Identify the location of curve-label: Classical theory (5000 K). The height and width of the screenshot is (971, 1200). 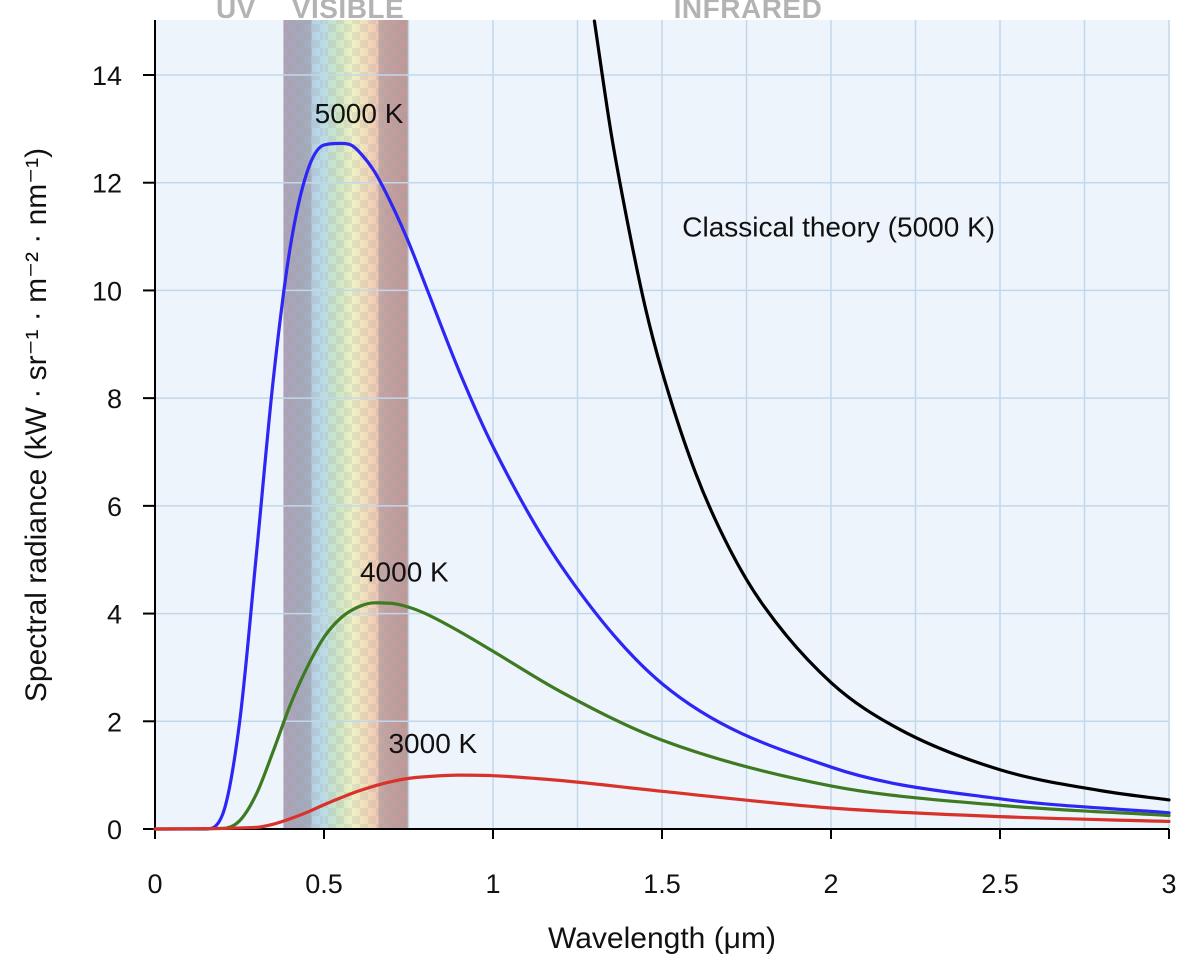
(838, 227).